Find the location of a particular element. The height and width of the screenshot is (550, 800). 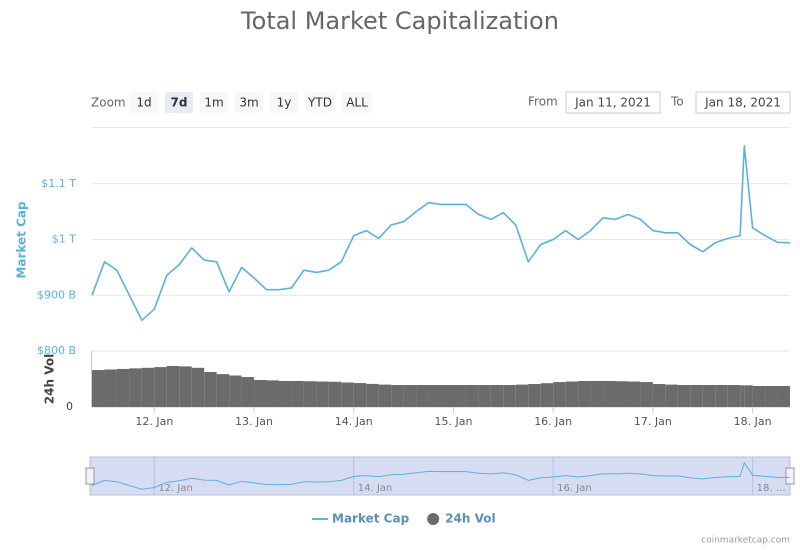

credit: coinmarketcap.com is located at coordinates (745, 541).